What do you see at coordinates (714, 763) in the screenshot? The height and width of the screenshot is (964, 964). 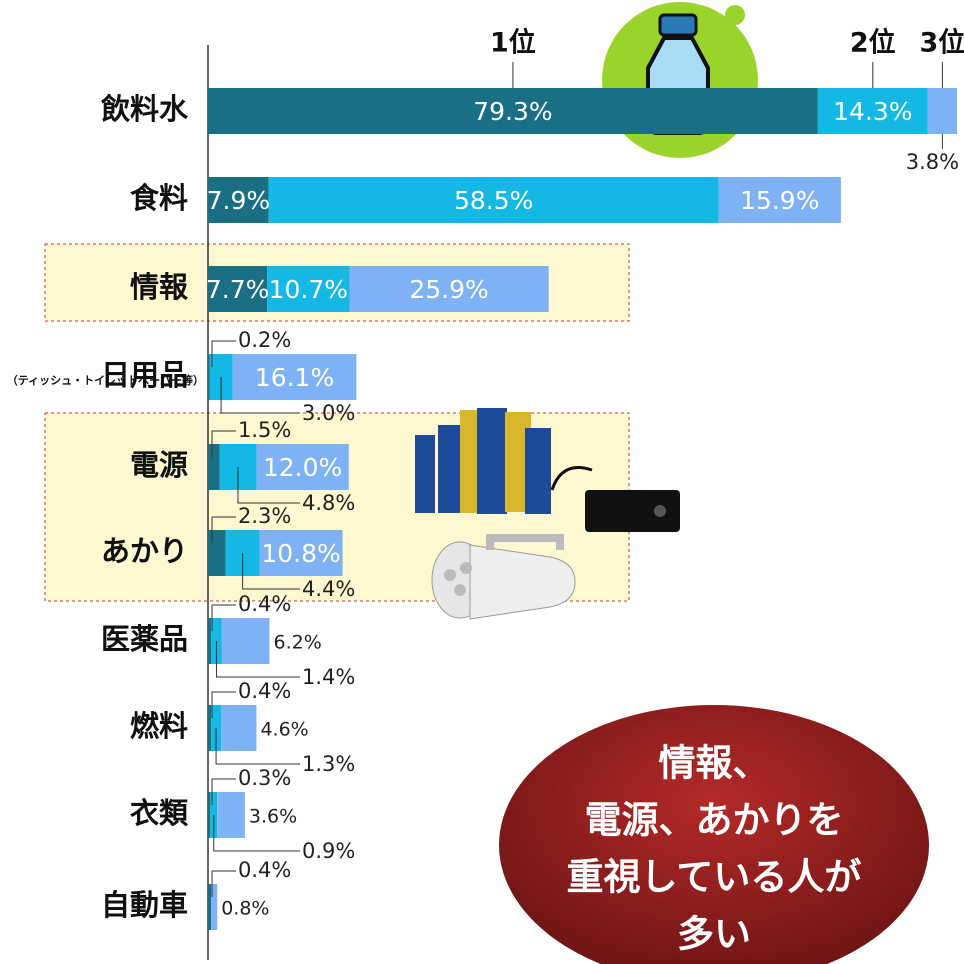 I see `callout-text: 情報、` at bounding box center [714, 763].